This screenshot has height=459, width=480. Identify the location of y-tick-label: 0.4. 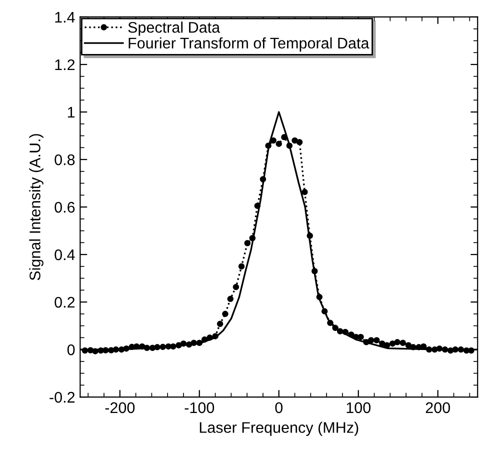
(64, 254).